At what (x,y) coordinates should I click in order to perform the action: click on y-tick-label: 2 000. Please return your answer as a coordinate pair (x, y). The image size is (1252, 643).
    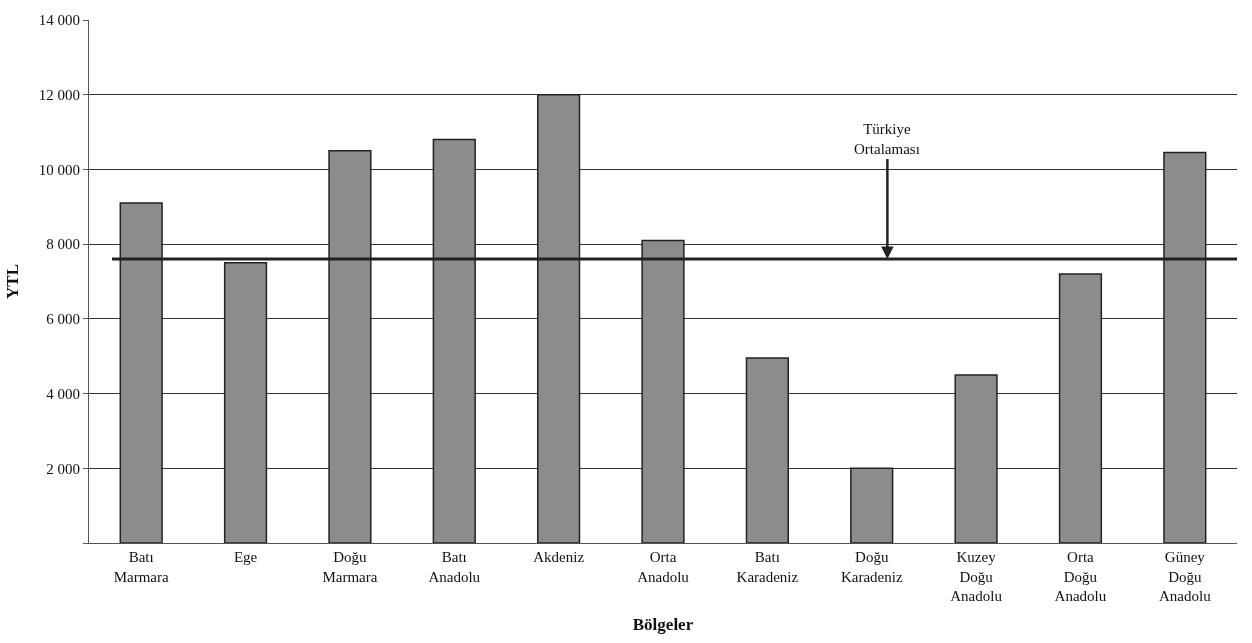
    Looking at the image, I should click on (63, 468).